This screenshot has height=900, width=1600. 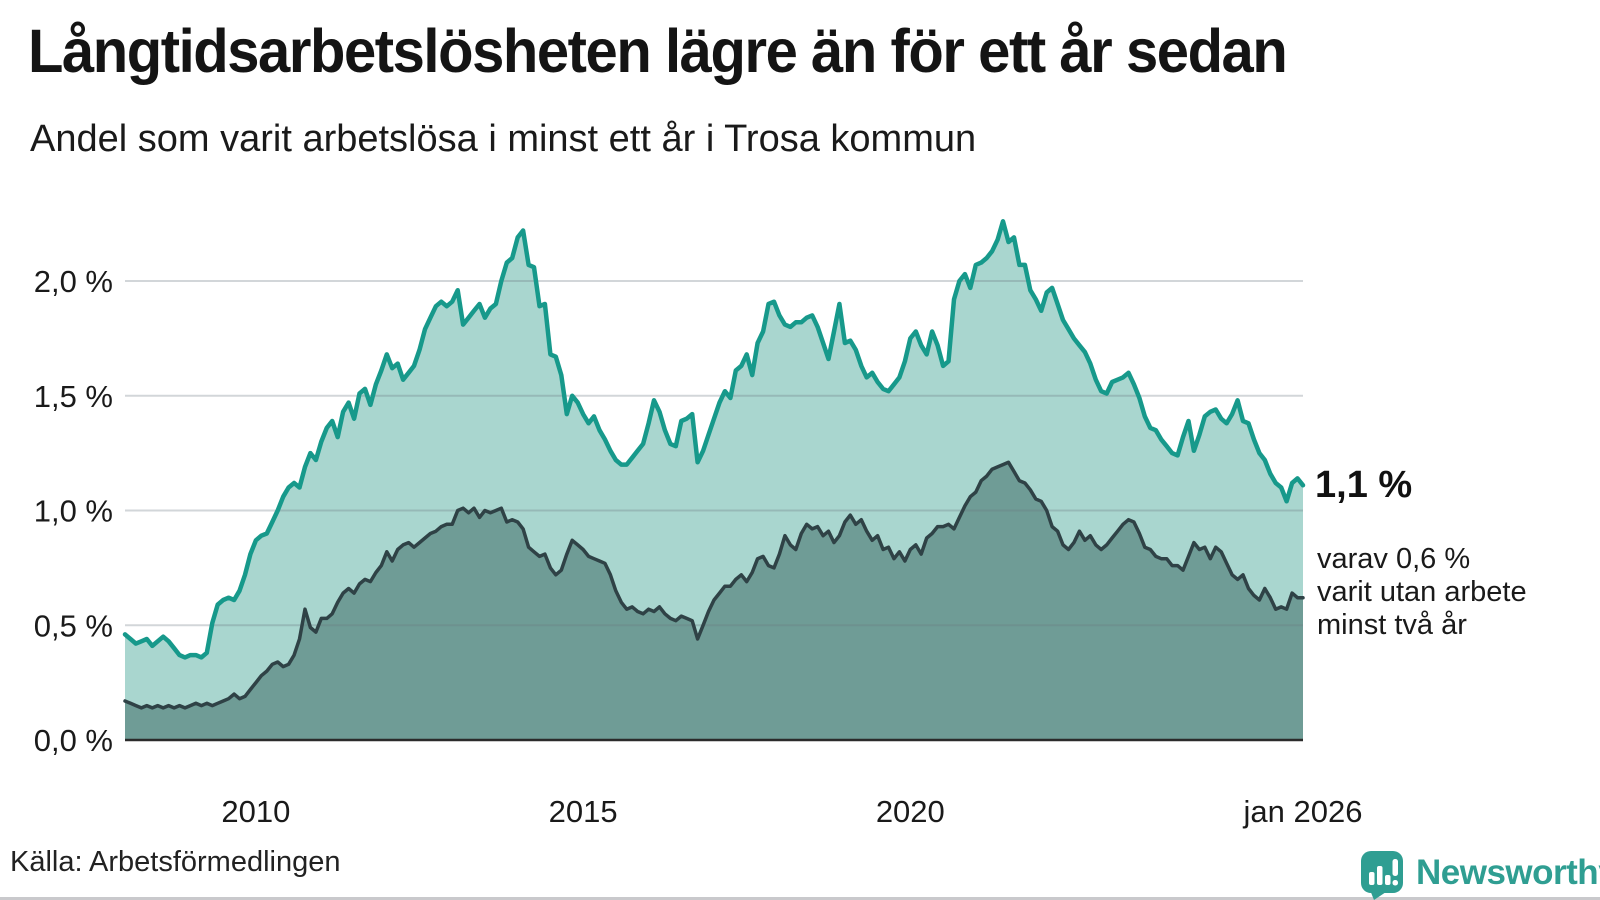 What do you see at coordinates (175, 862) in the screenshot?
I see `source-note: Källa: Arbetsförmedlingen` at bounding box center [175, 862].